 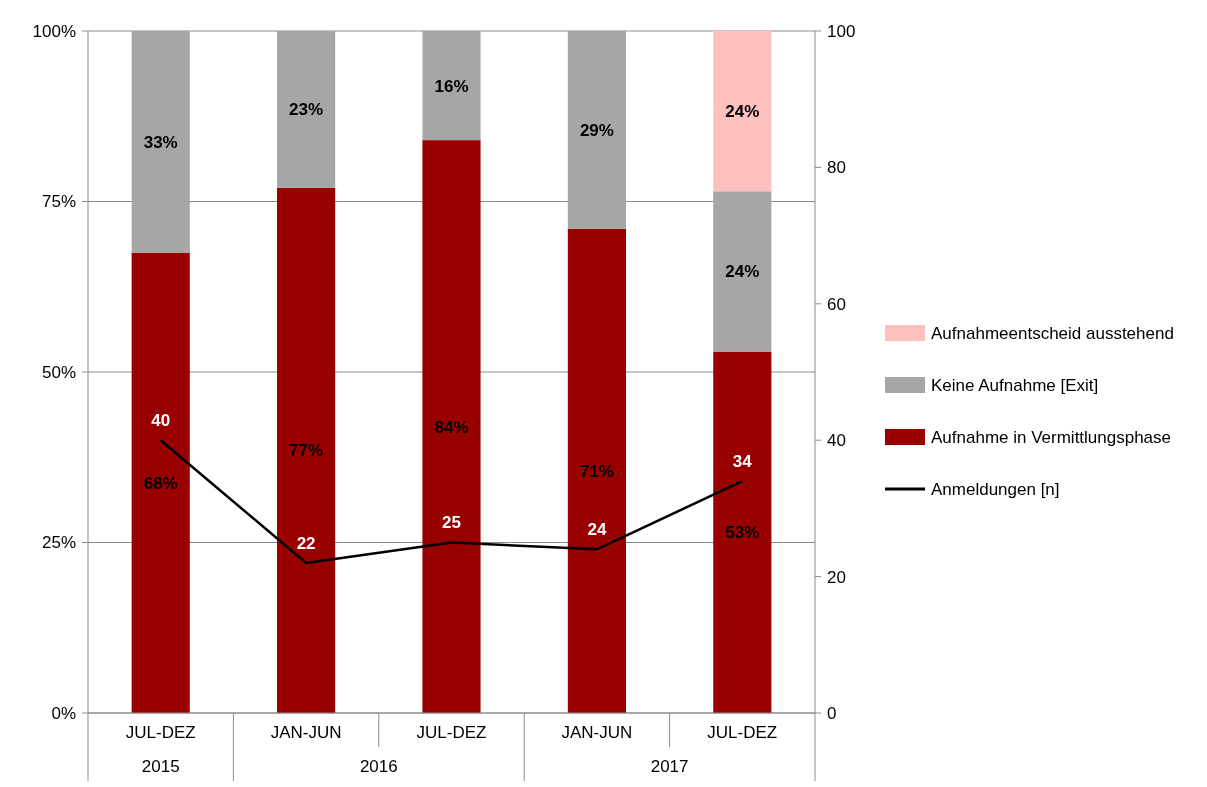 What do you see at coordinates (58, 202) in the screenshot?
I see `y-tick-label: 75%` at bounding box center [58, 202].